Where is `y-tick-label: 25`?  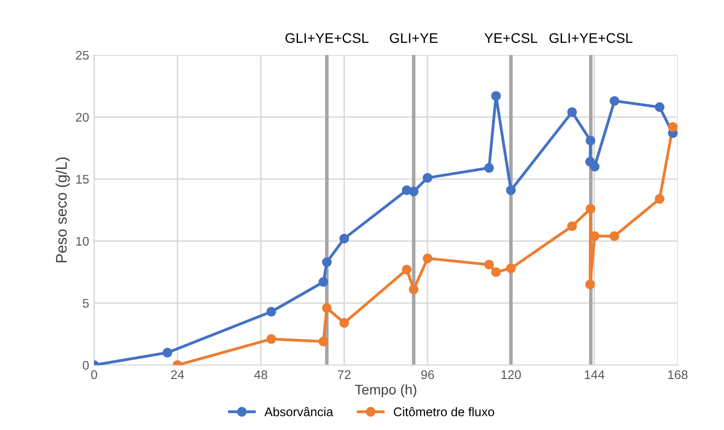 y-tick-label: 25 is located at coordinates (82, 55).